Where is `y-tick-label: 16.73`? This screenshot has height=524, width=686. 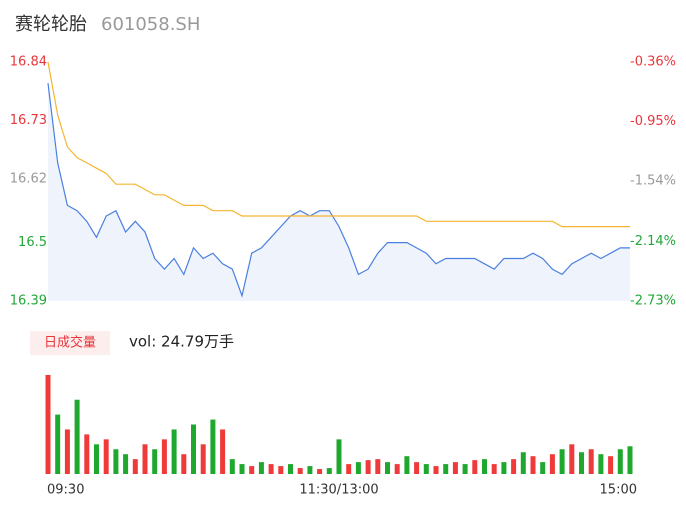
y-tick-label: 16.73 is located at coordinates (28, 120).